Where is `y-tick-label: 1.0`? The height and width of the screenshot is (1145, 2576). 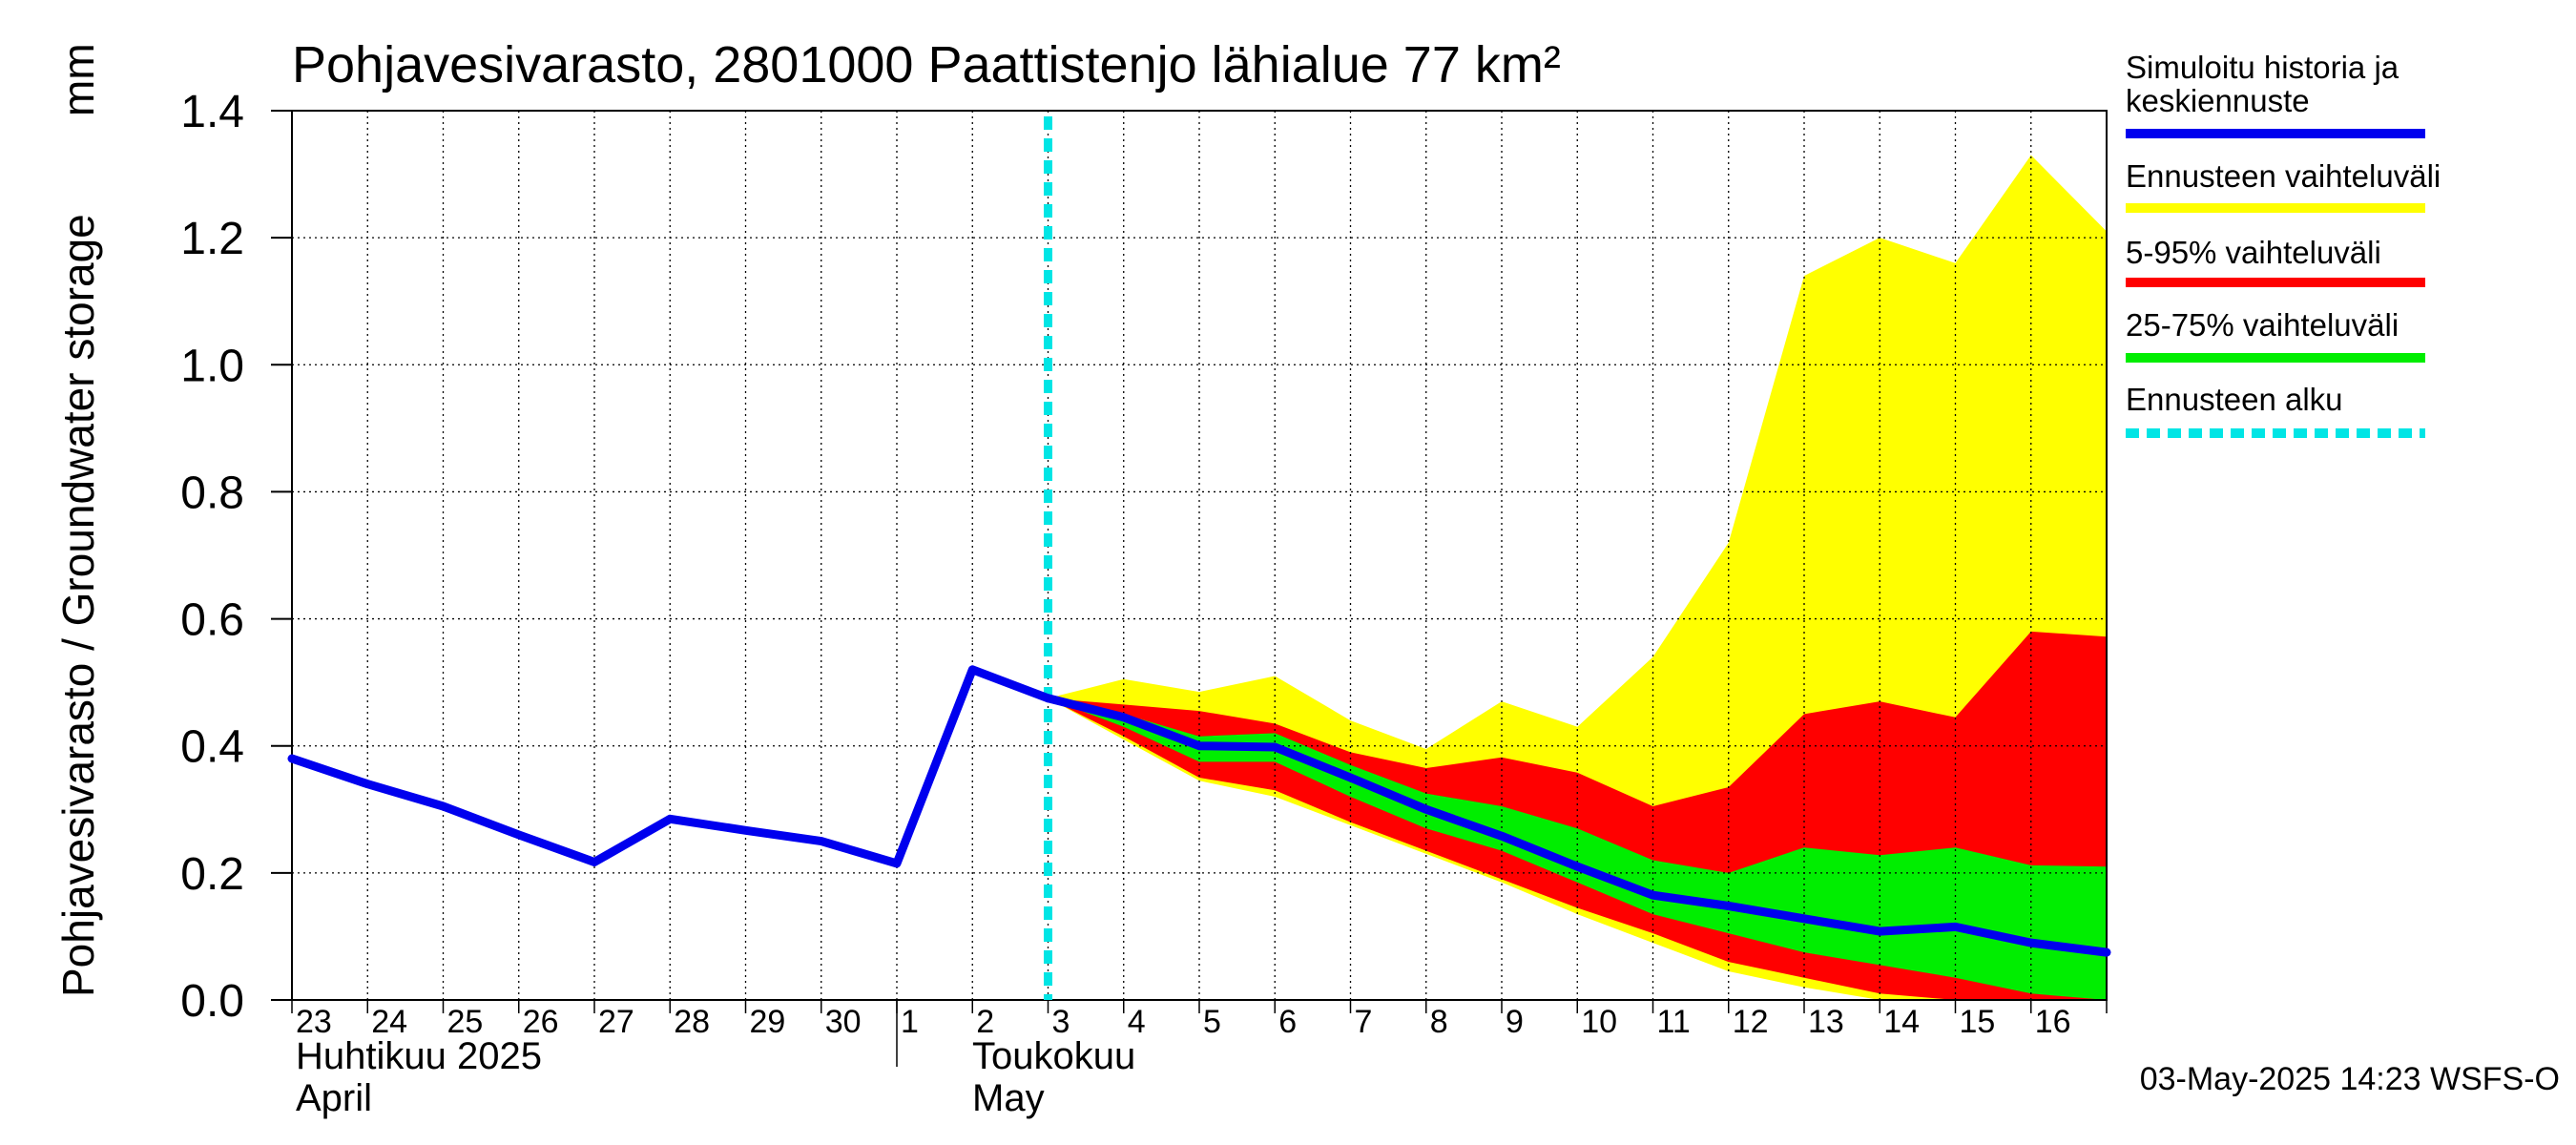
y-tick-label: 1.0 is located at coordinates (212, 366).